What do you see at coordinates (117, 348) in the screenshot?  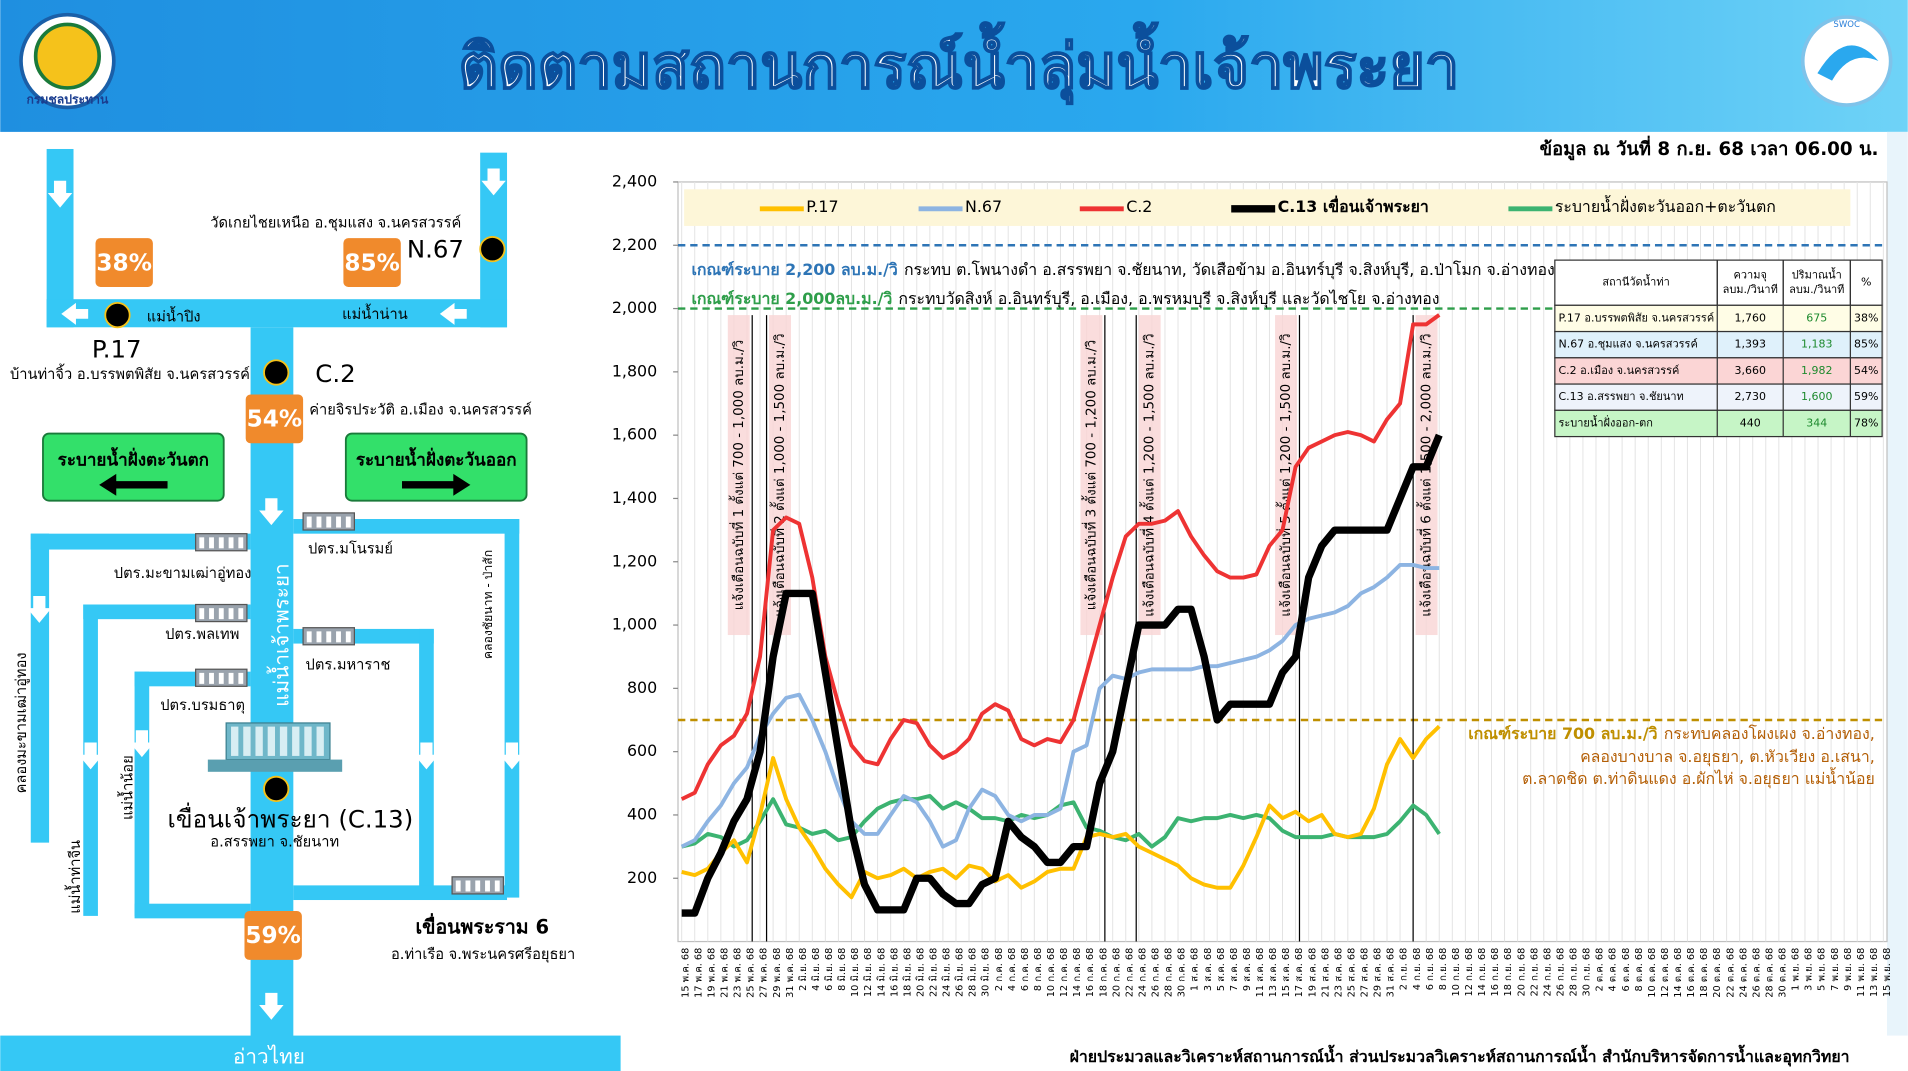 I see `diagram-label: P.17` at bounding box center [117, 348].